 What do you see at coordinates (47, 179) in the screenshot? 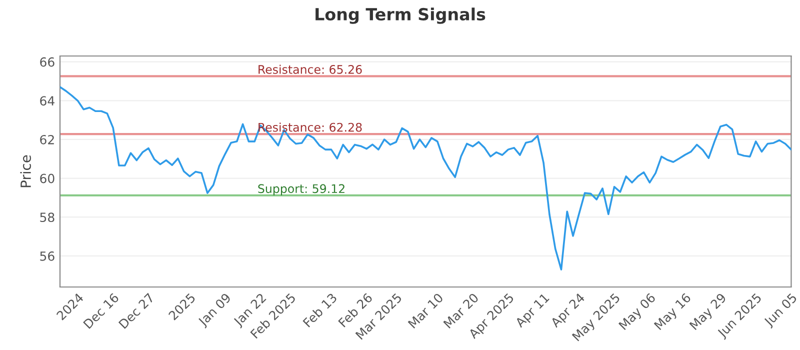
I see `y-tick-label: 60` at bounding box center [47, 179].